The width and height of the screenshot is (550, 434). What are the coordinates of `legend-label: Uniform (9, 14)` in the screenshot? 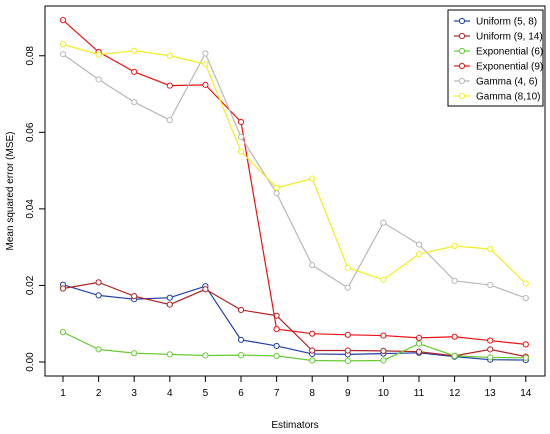 It's located at (509, 37).